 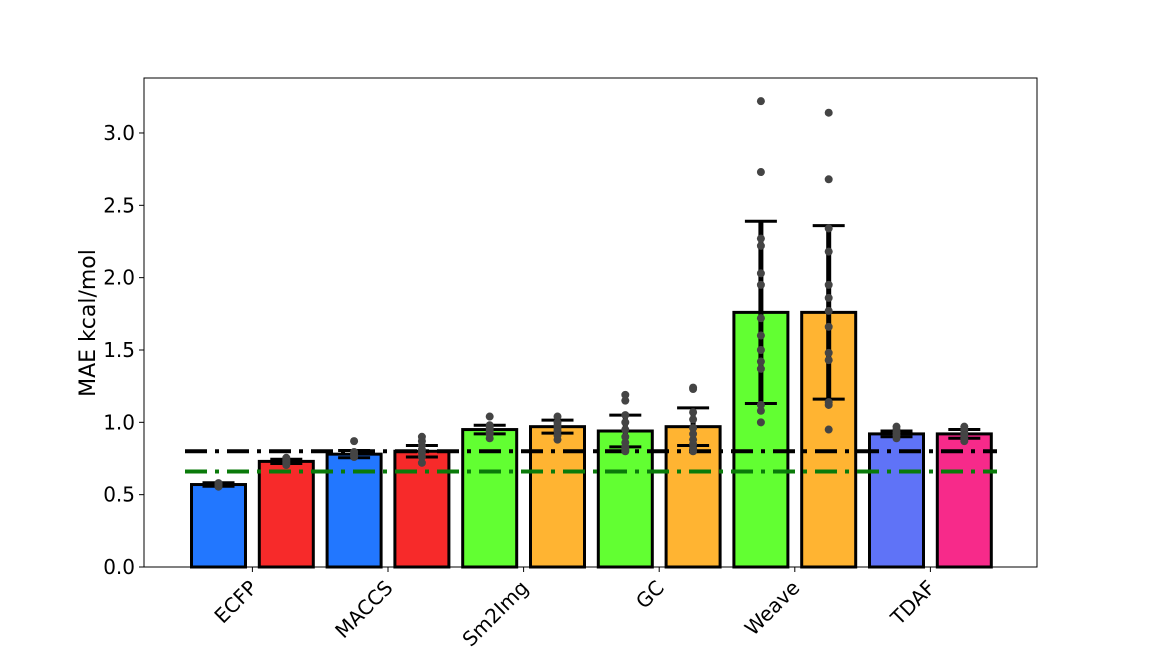 What do you see at coordinates (772, 608) in the screenshot?
I see `x-tick-label-weave: Weave` at bounding box center [772, 608].